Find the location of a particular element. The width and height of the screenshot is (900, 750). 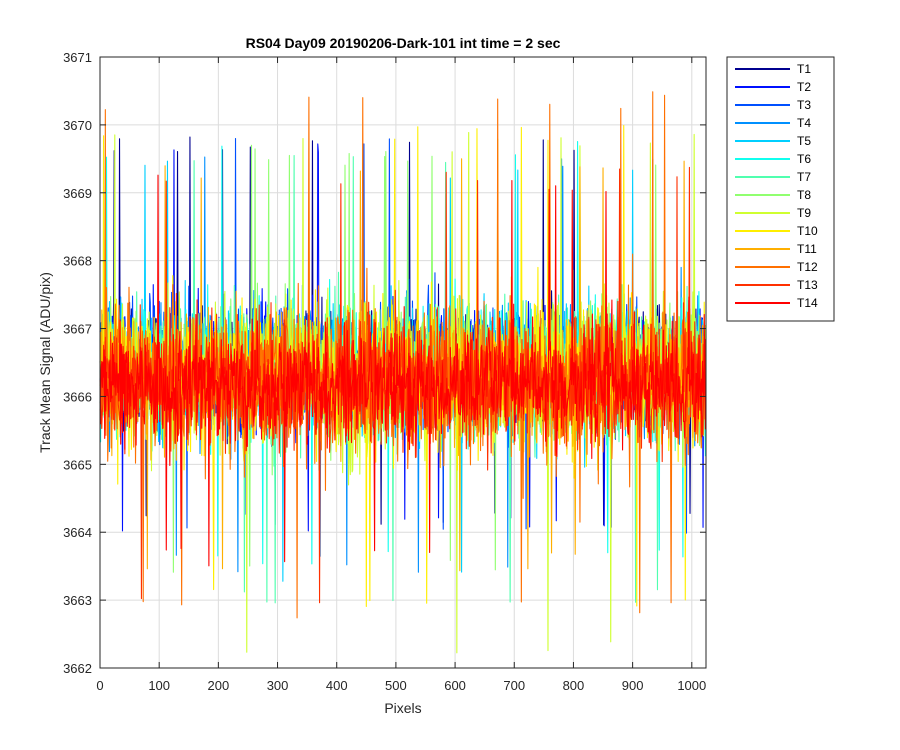

legend-label: T14 is located at coordinates (807, 303).